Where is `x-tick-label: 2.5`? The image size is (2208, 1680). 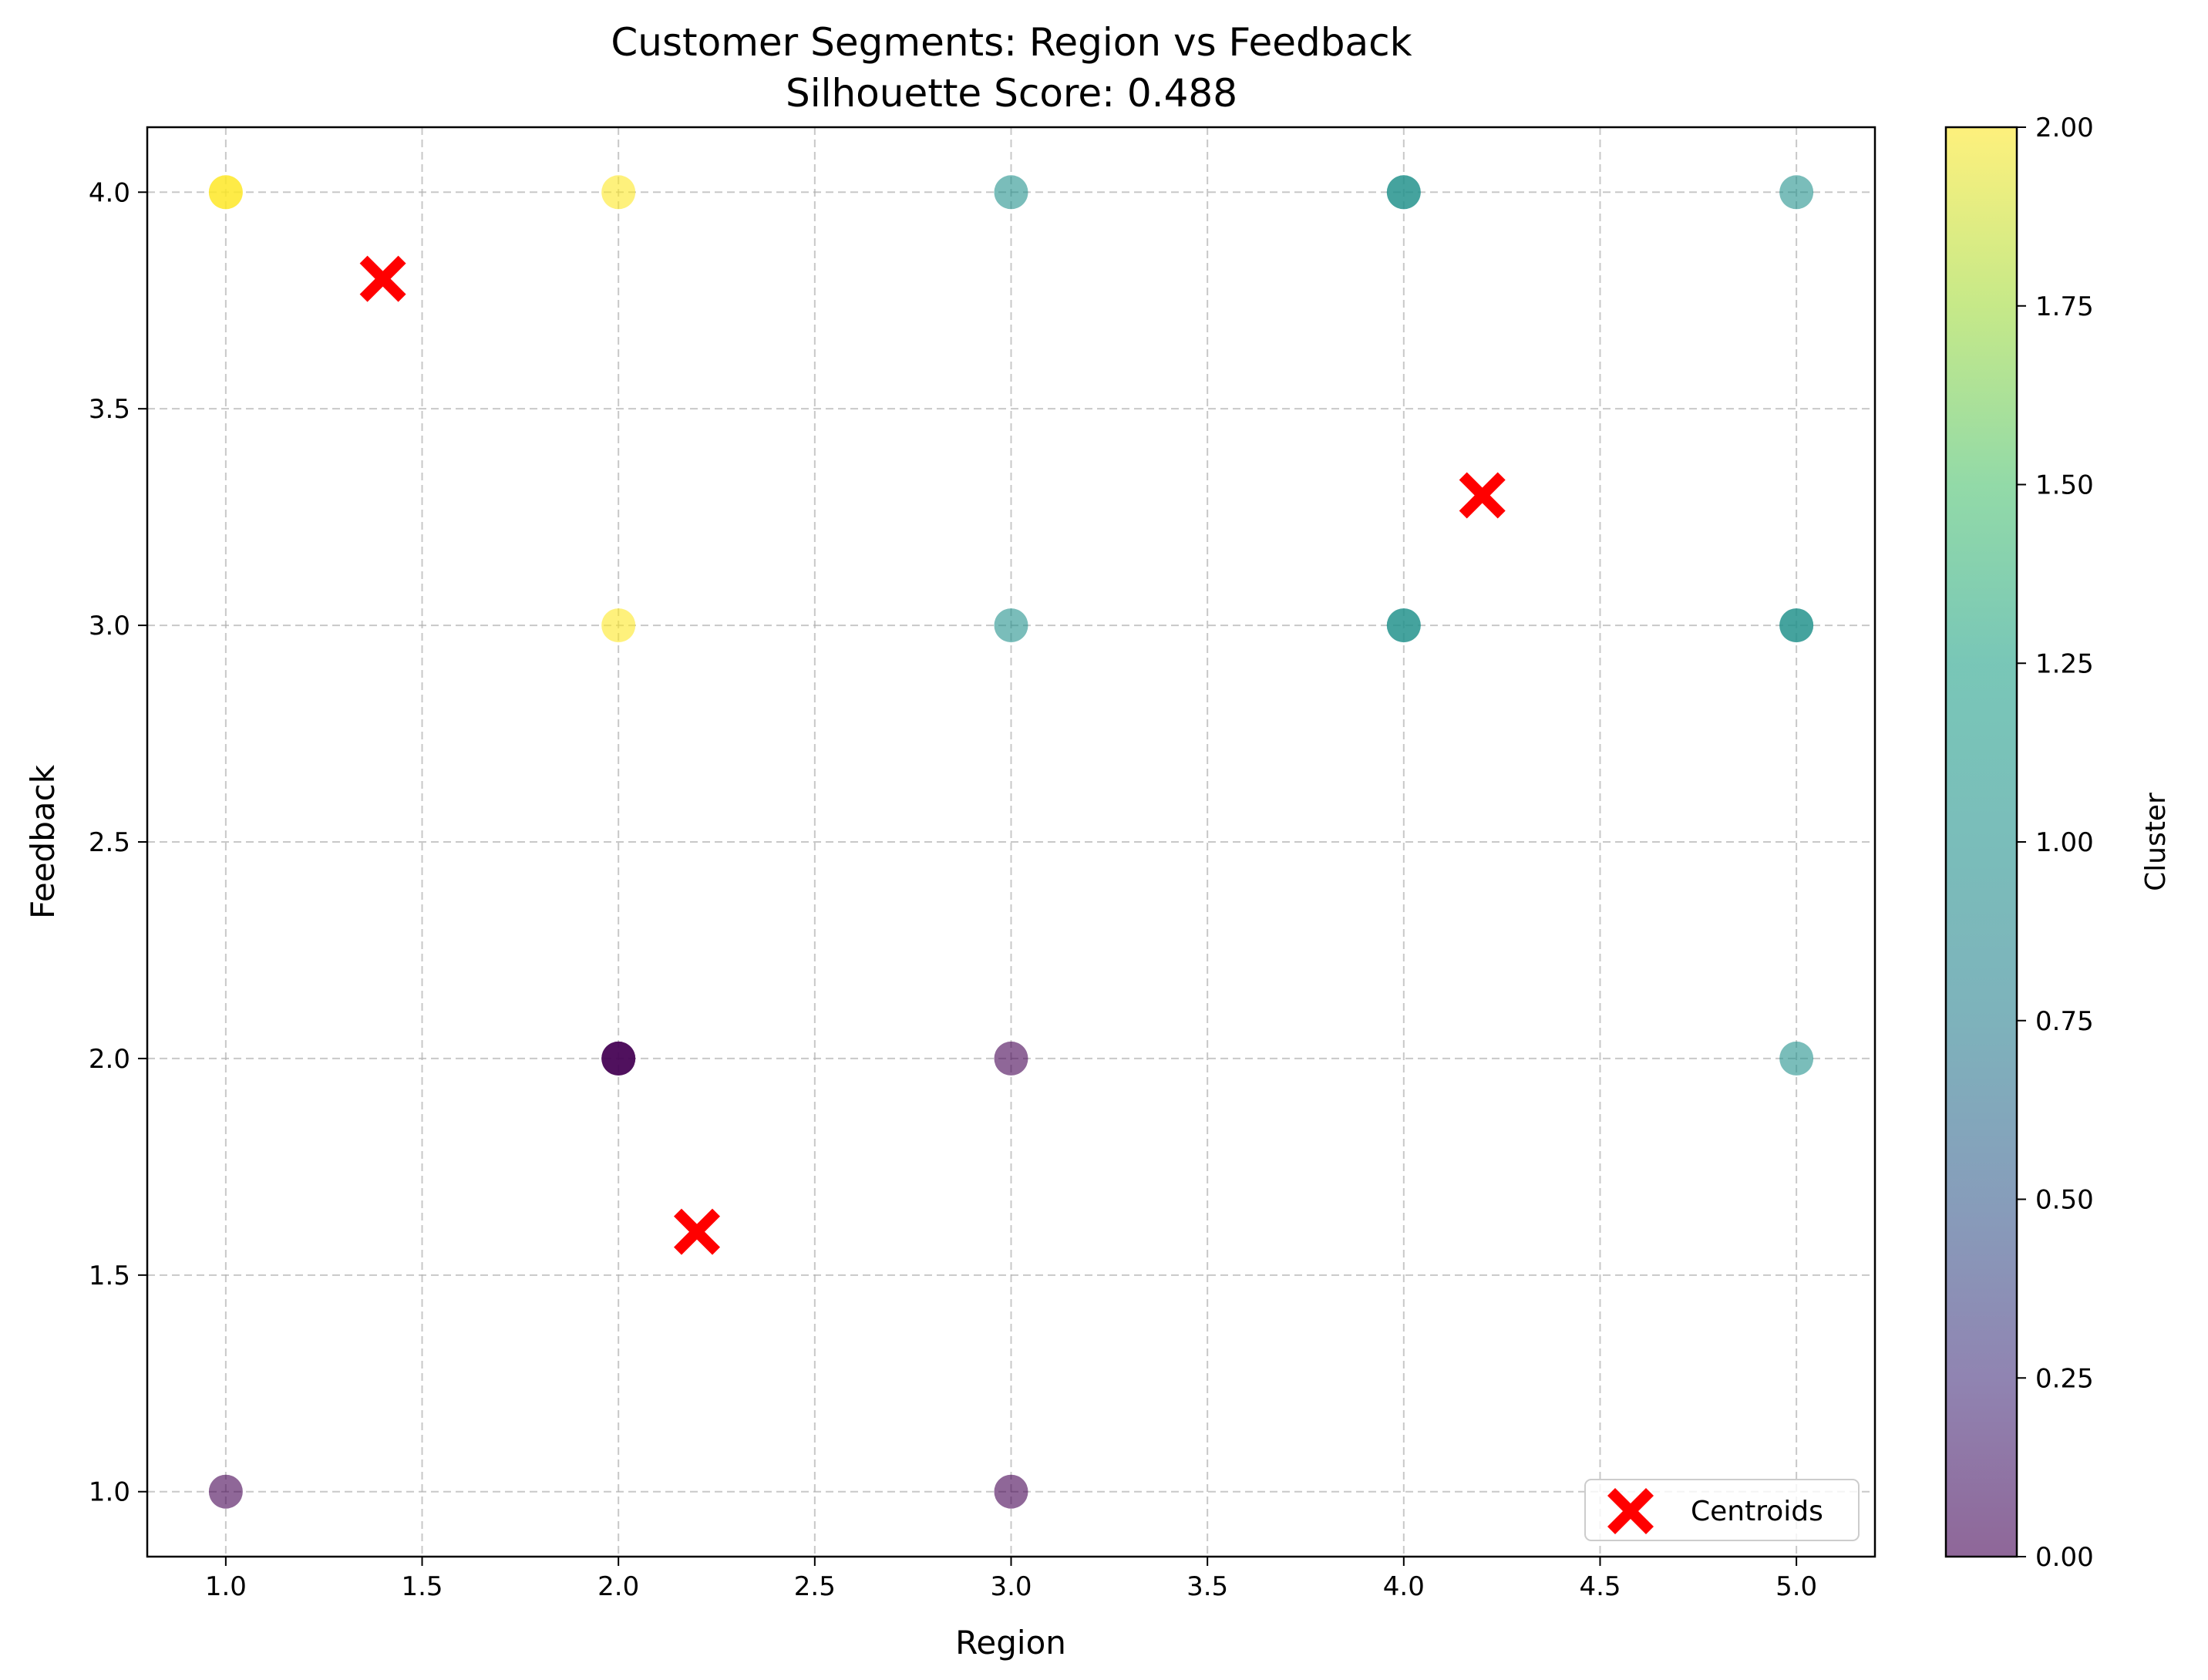
x-tick-label: 2.5 is located at coordinates (815, 1586).